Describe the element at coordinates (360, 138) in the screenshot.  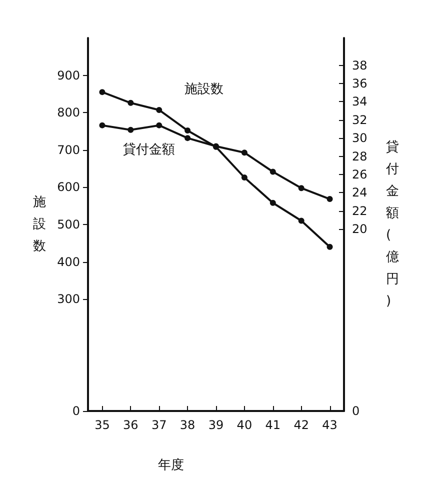
I see `y2-tick-label: 30` at that location.